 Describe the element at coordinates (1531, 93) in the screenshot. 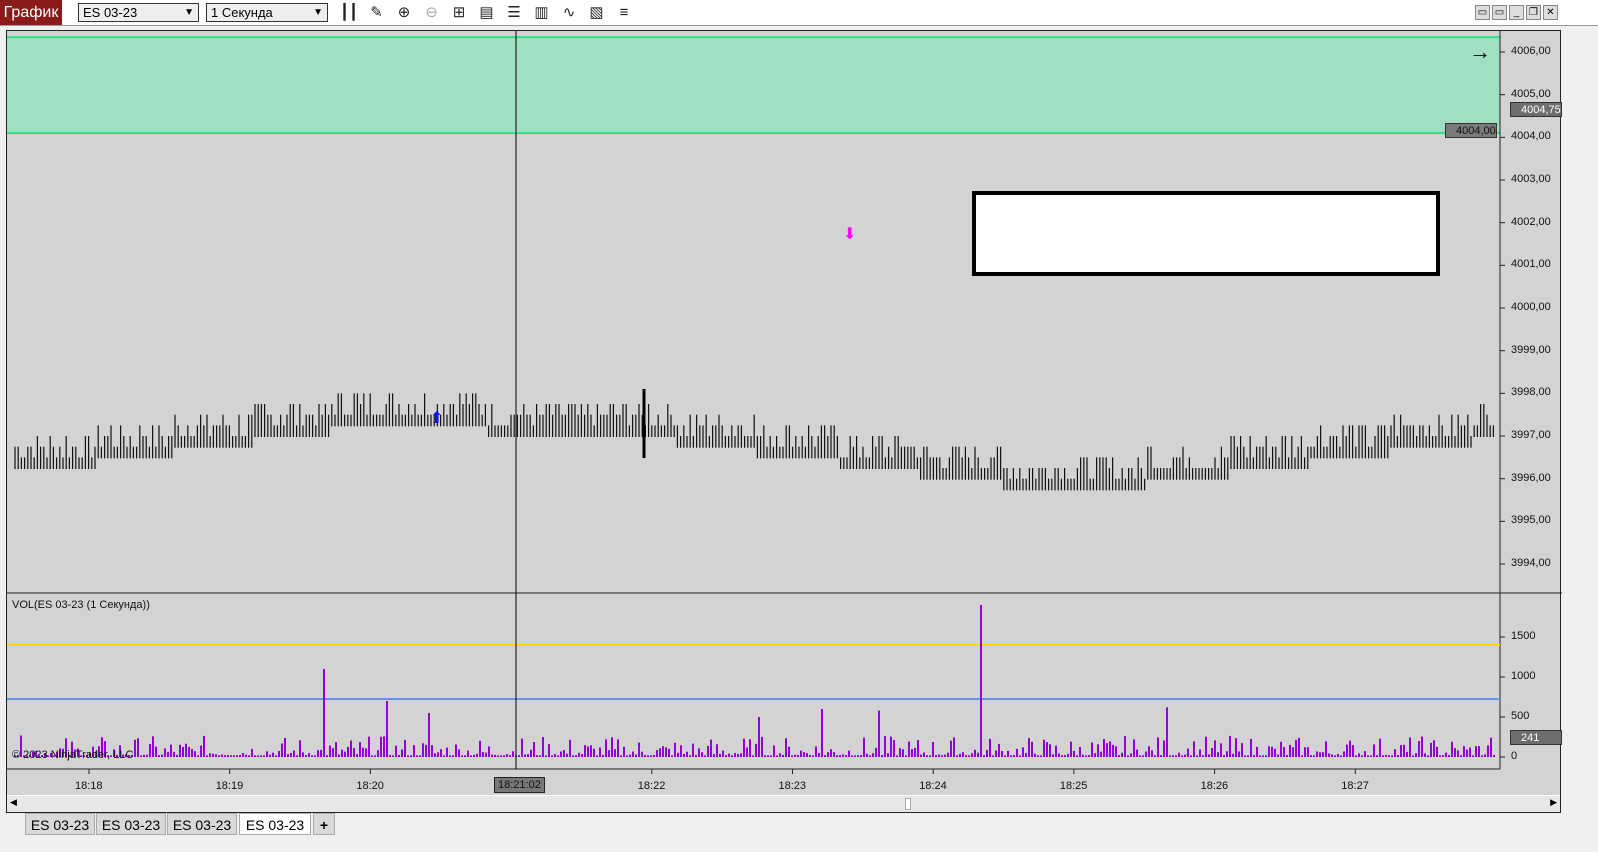

I see `price-tick-label: 4005,00` at that location.